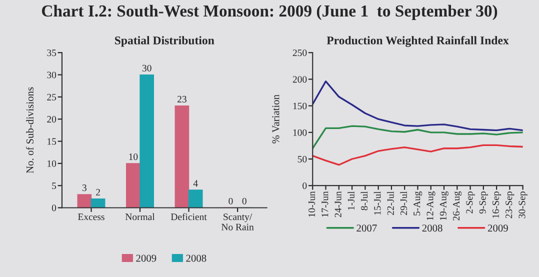 The height and width of the screenshot is (277, 539). Describe the element at coordinates (431, 205) in the screenshot. I see `x-tick-label: 12-Aug` at that location.